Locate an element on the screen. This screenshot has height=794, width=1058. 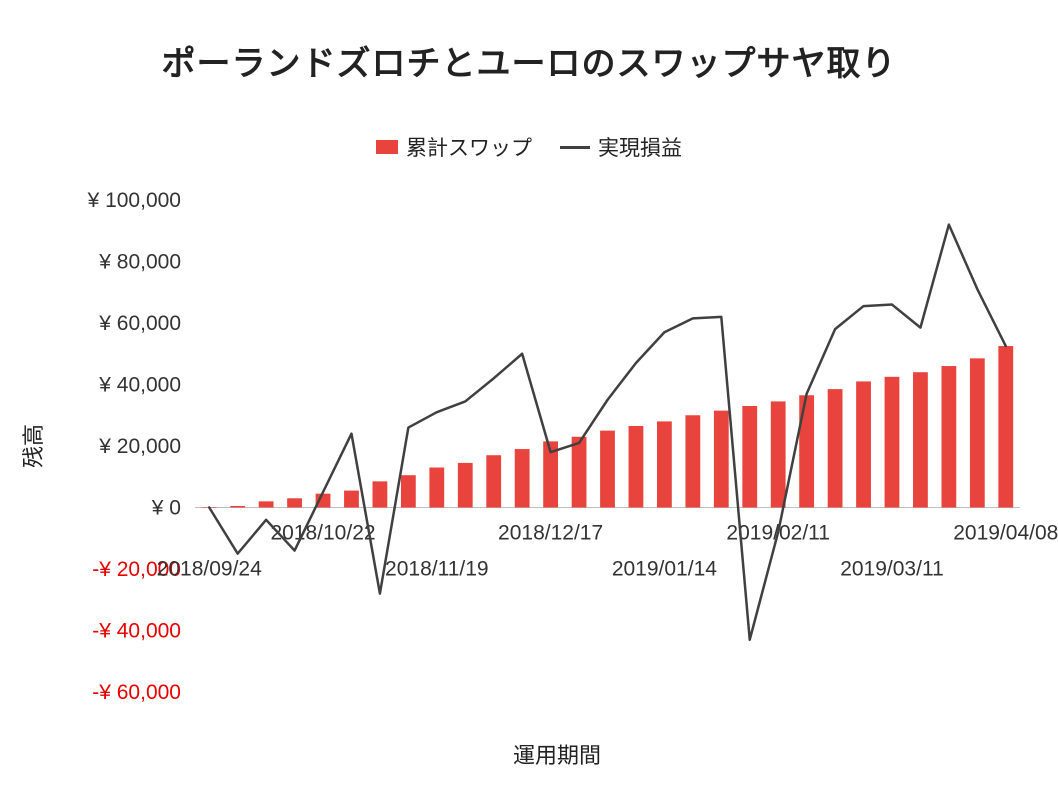
y-tick-label: ¥ 60,000 is located at coordinates (139, 323).